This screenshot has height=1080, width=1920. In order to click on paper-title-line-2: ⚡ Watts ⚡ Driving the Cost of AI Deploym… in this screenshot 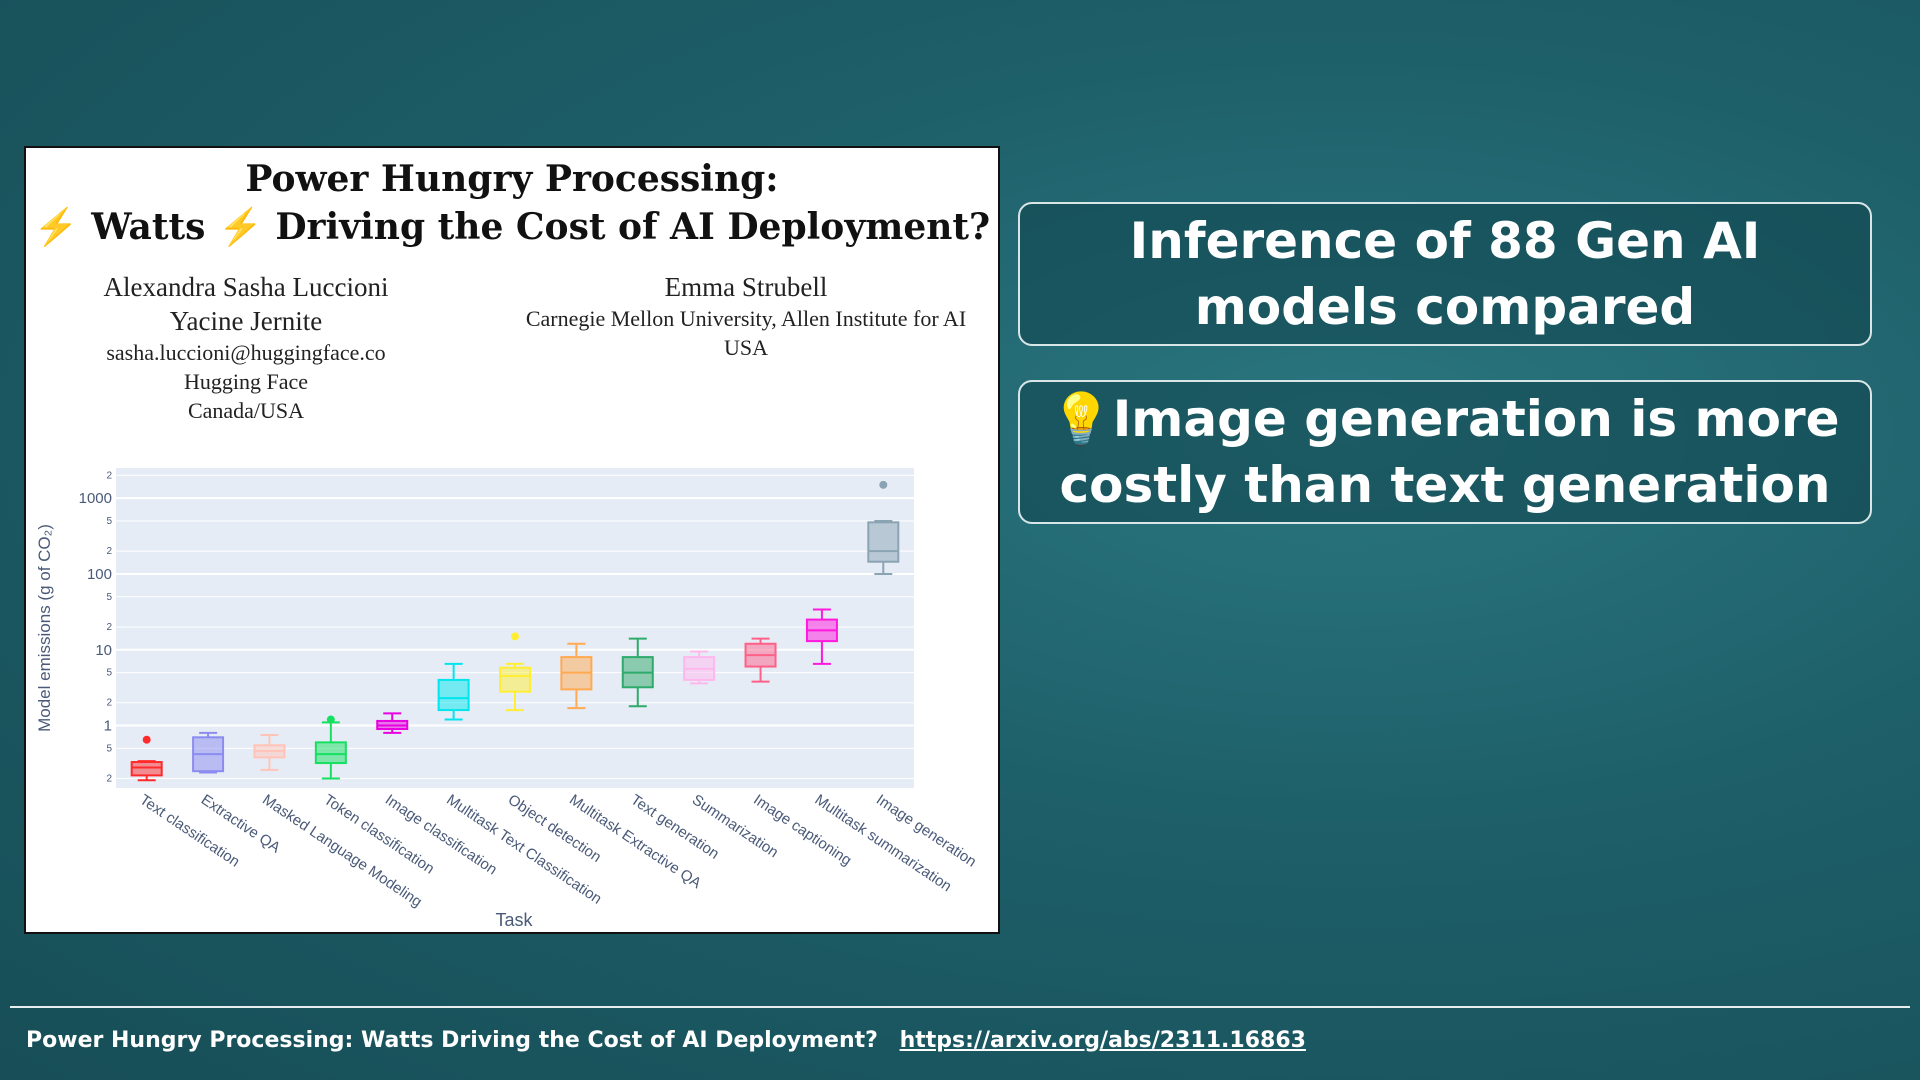, I will do `click(512, 227)`.